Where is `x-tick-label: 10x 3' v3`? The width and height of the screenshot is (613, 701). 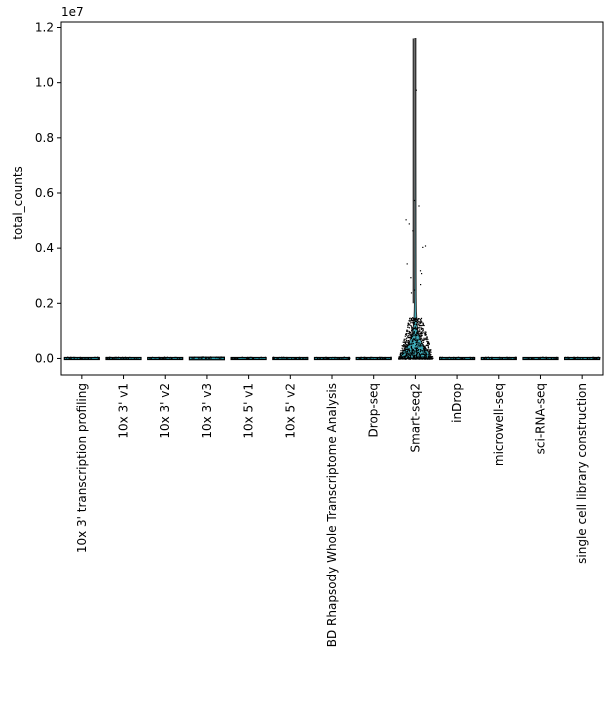
x-tick-label: 10x 3' v3 is located at coordinates (207, 411).